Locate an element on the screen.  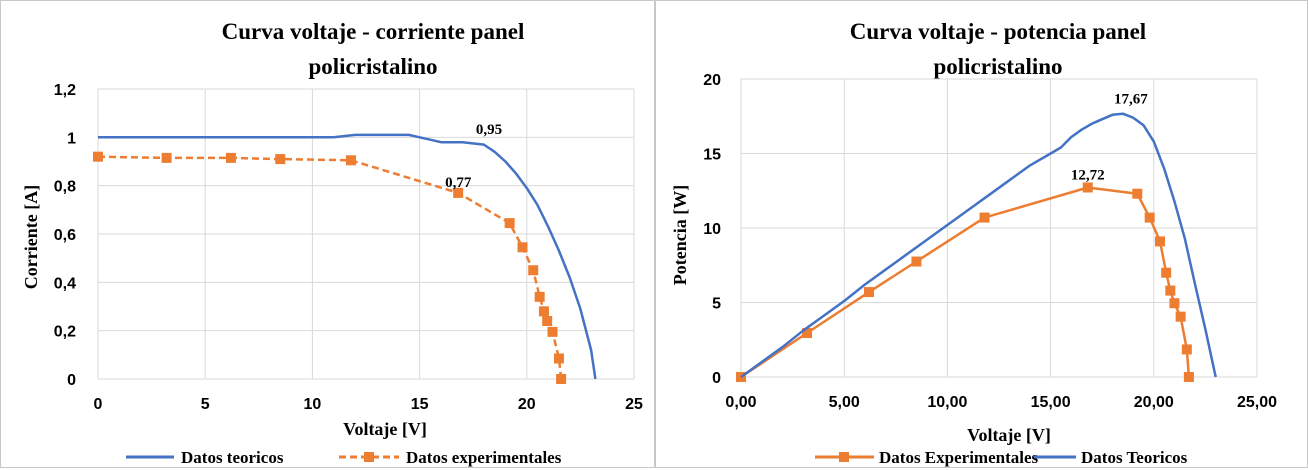
x-tick-label: 5 is located at coordinates (205, 404).